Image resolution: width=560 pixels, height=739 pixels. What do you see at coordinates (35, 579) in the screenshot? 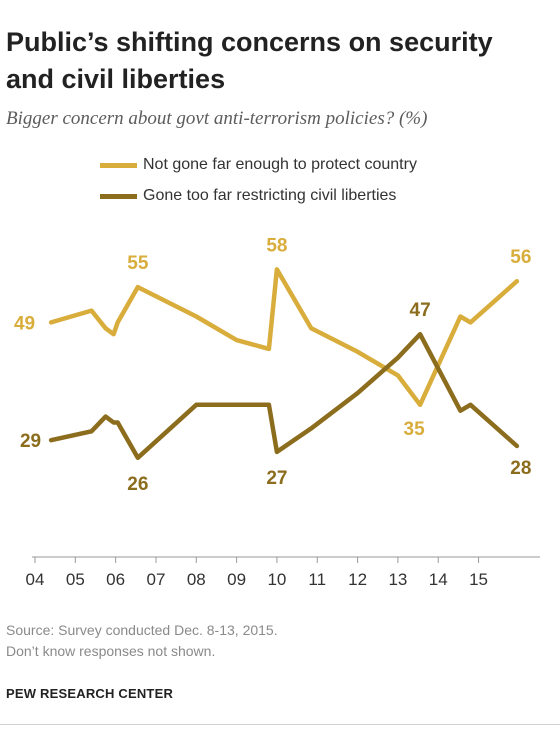
I see `x-tick-label-04: 04` at bounding box center [35, 579].